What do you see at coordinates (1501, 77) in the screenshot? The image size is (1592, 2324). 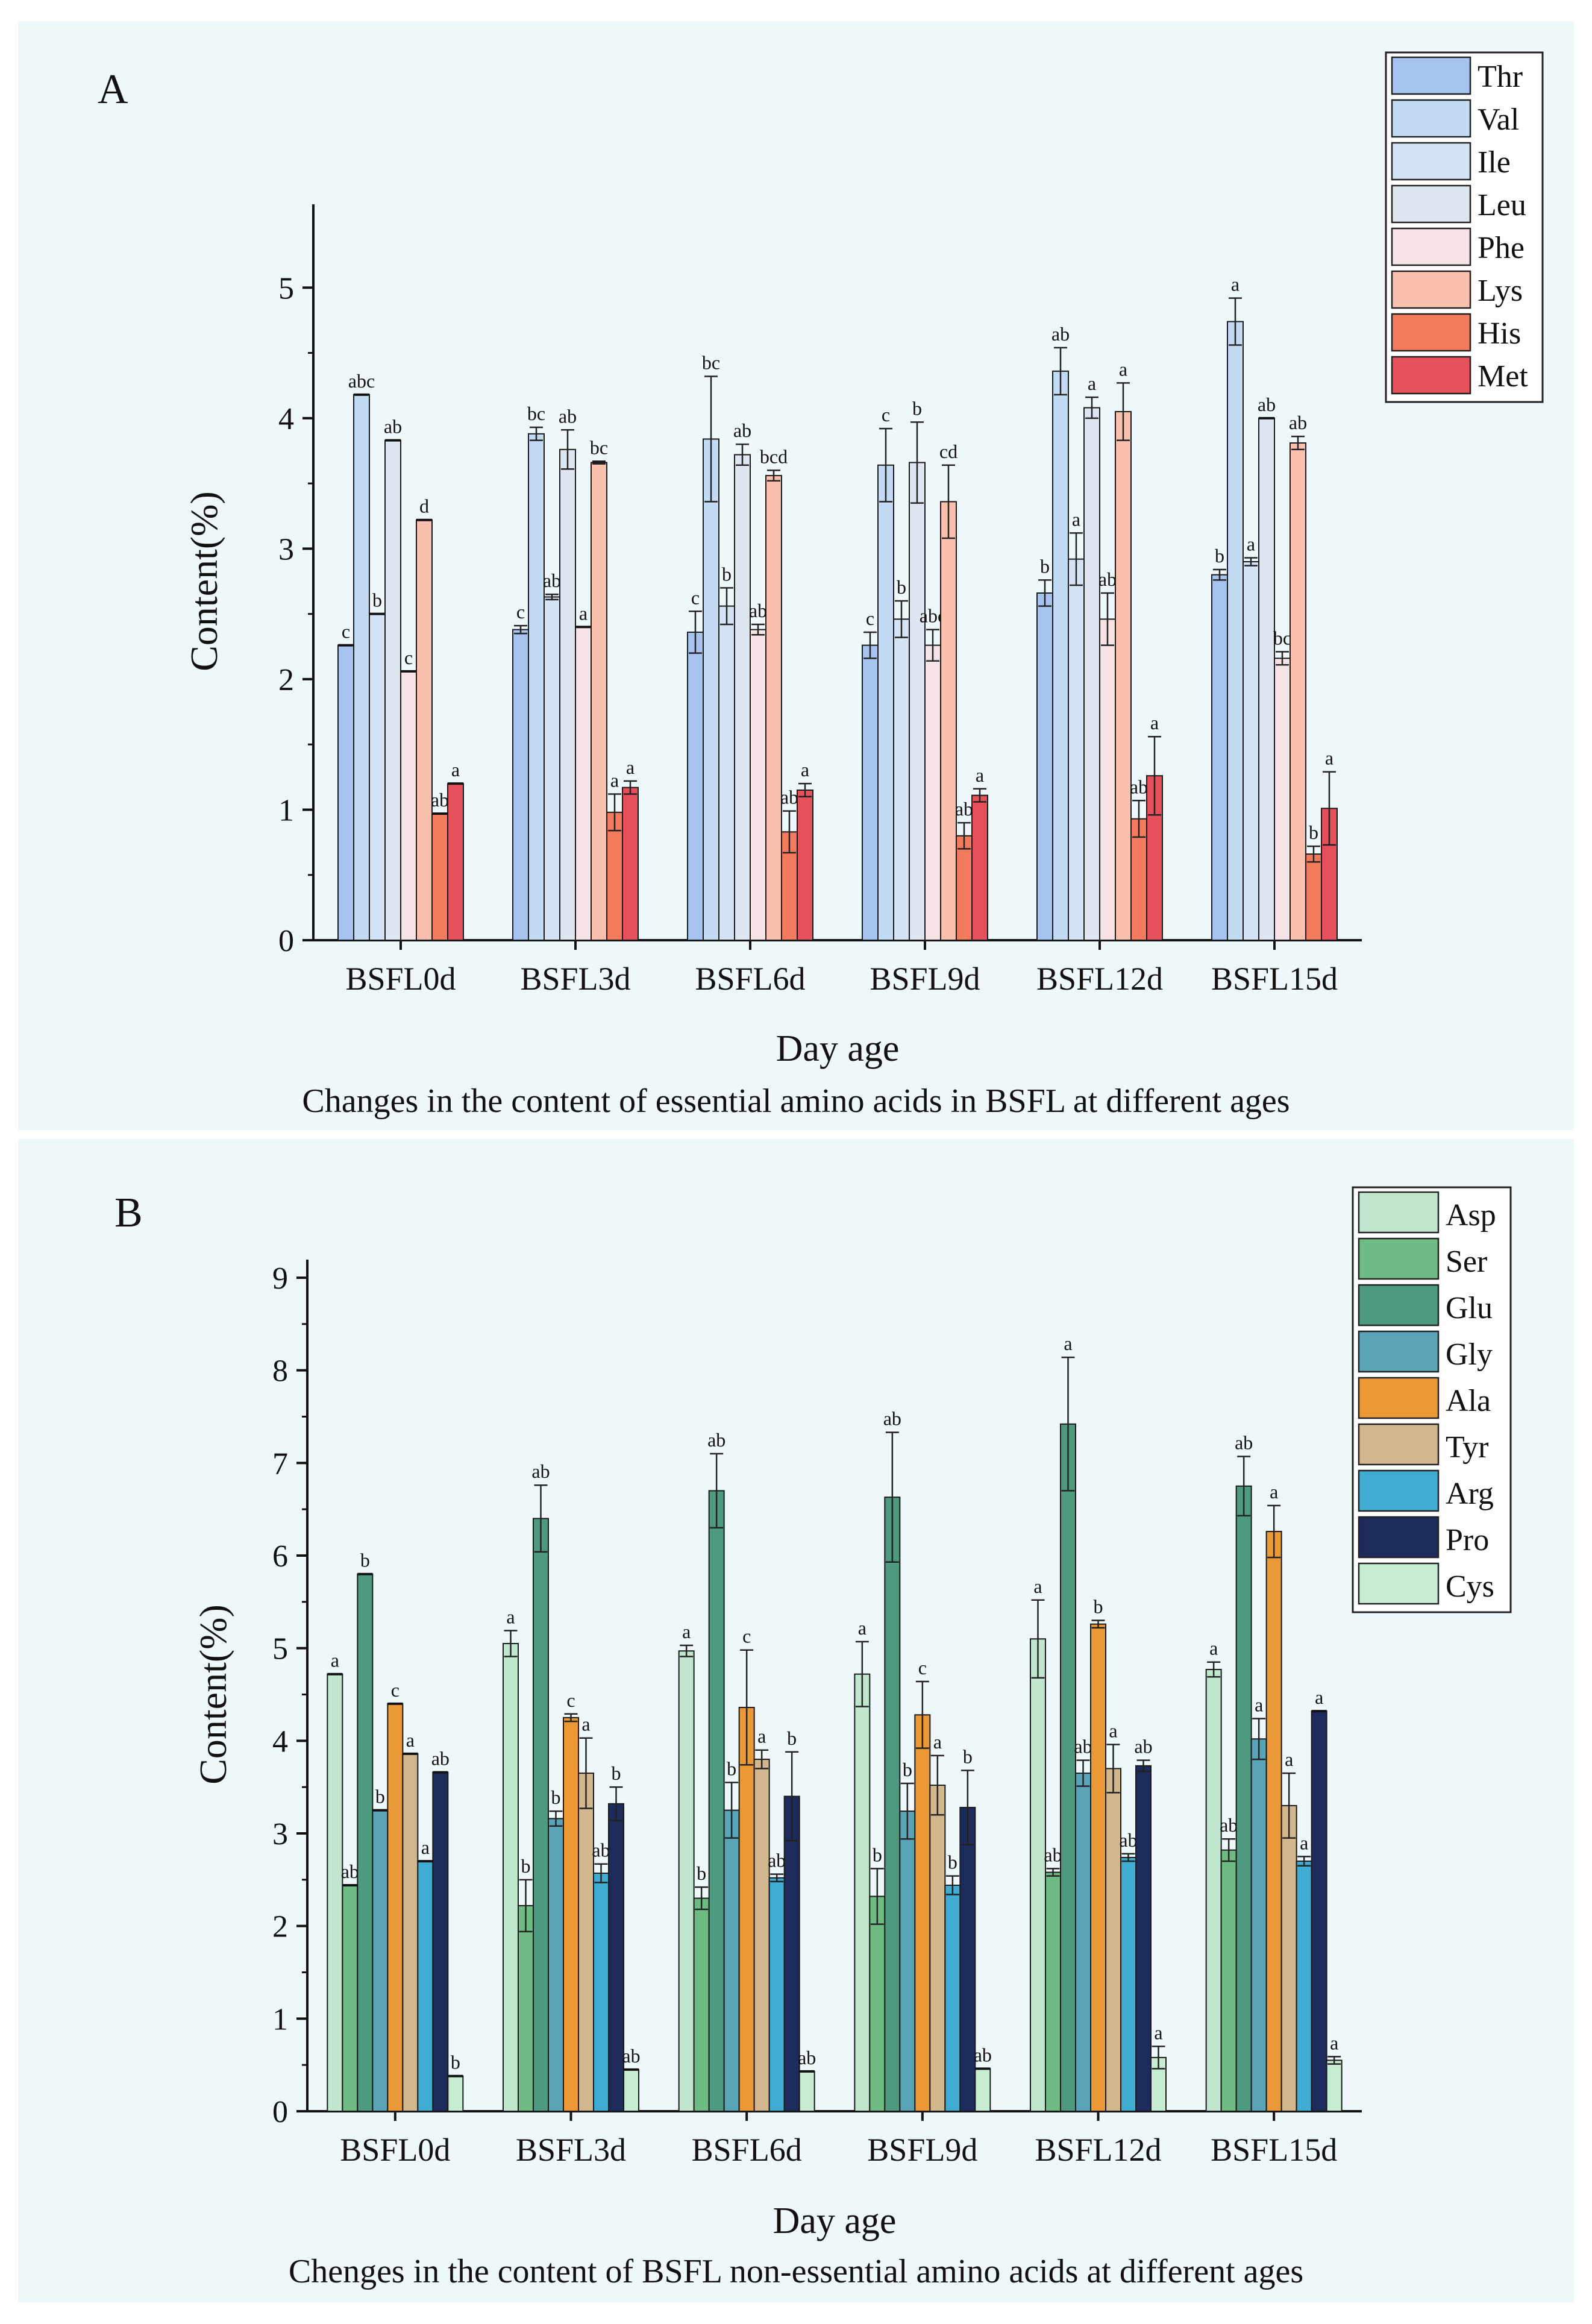 I see `legend-label: Thr` at bounding box center [1501, 77].